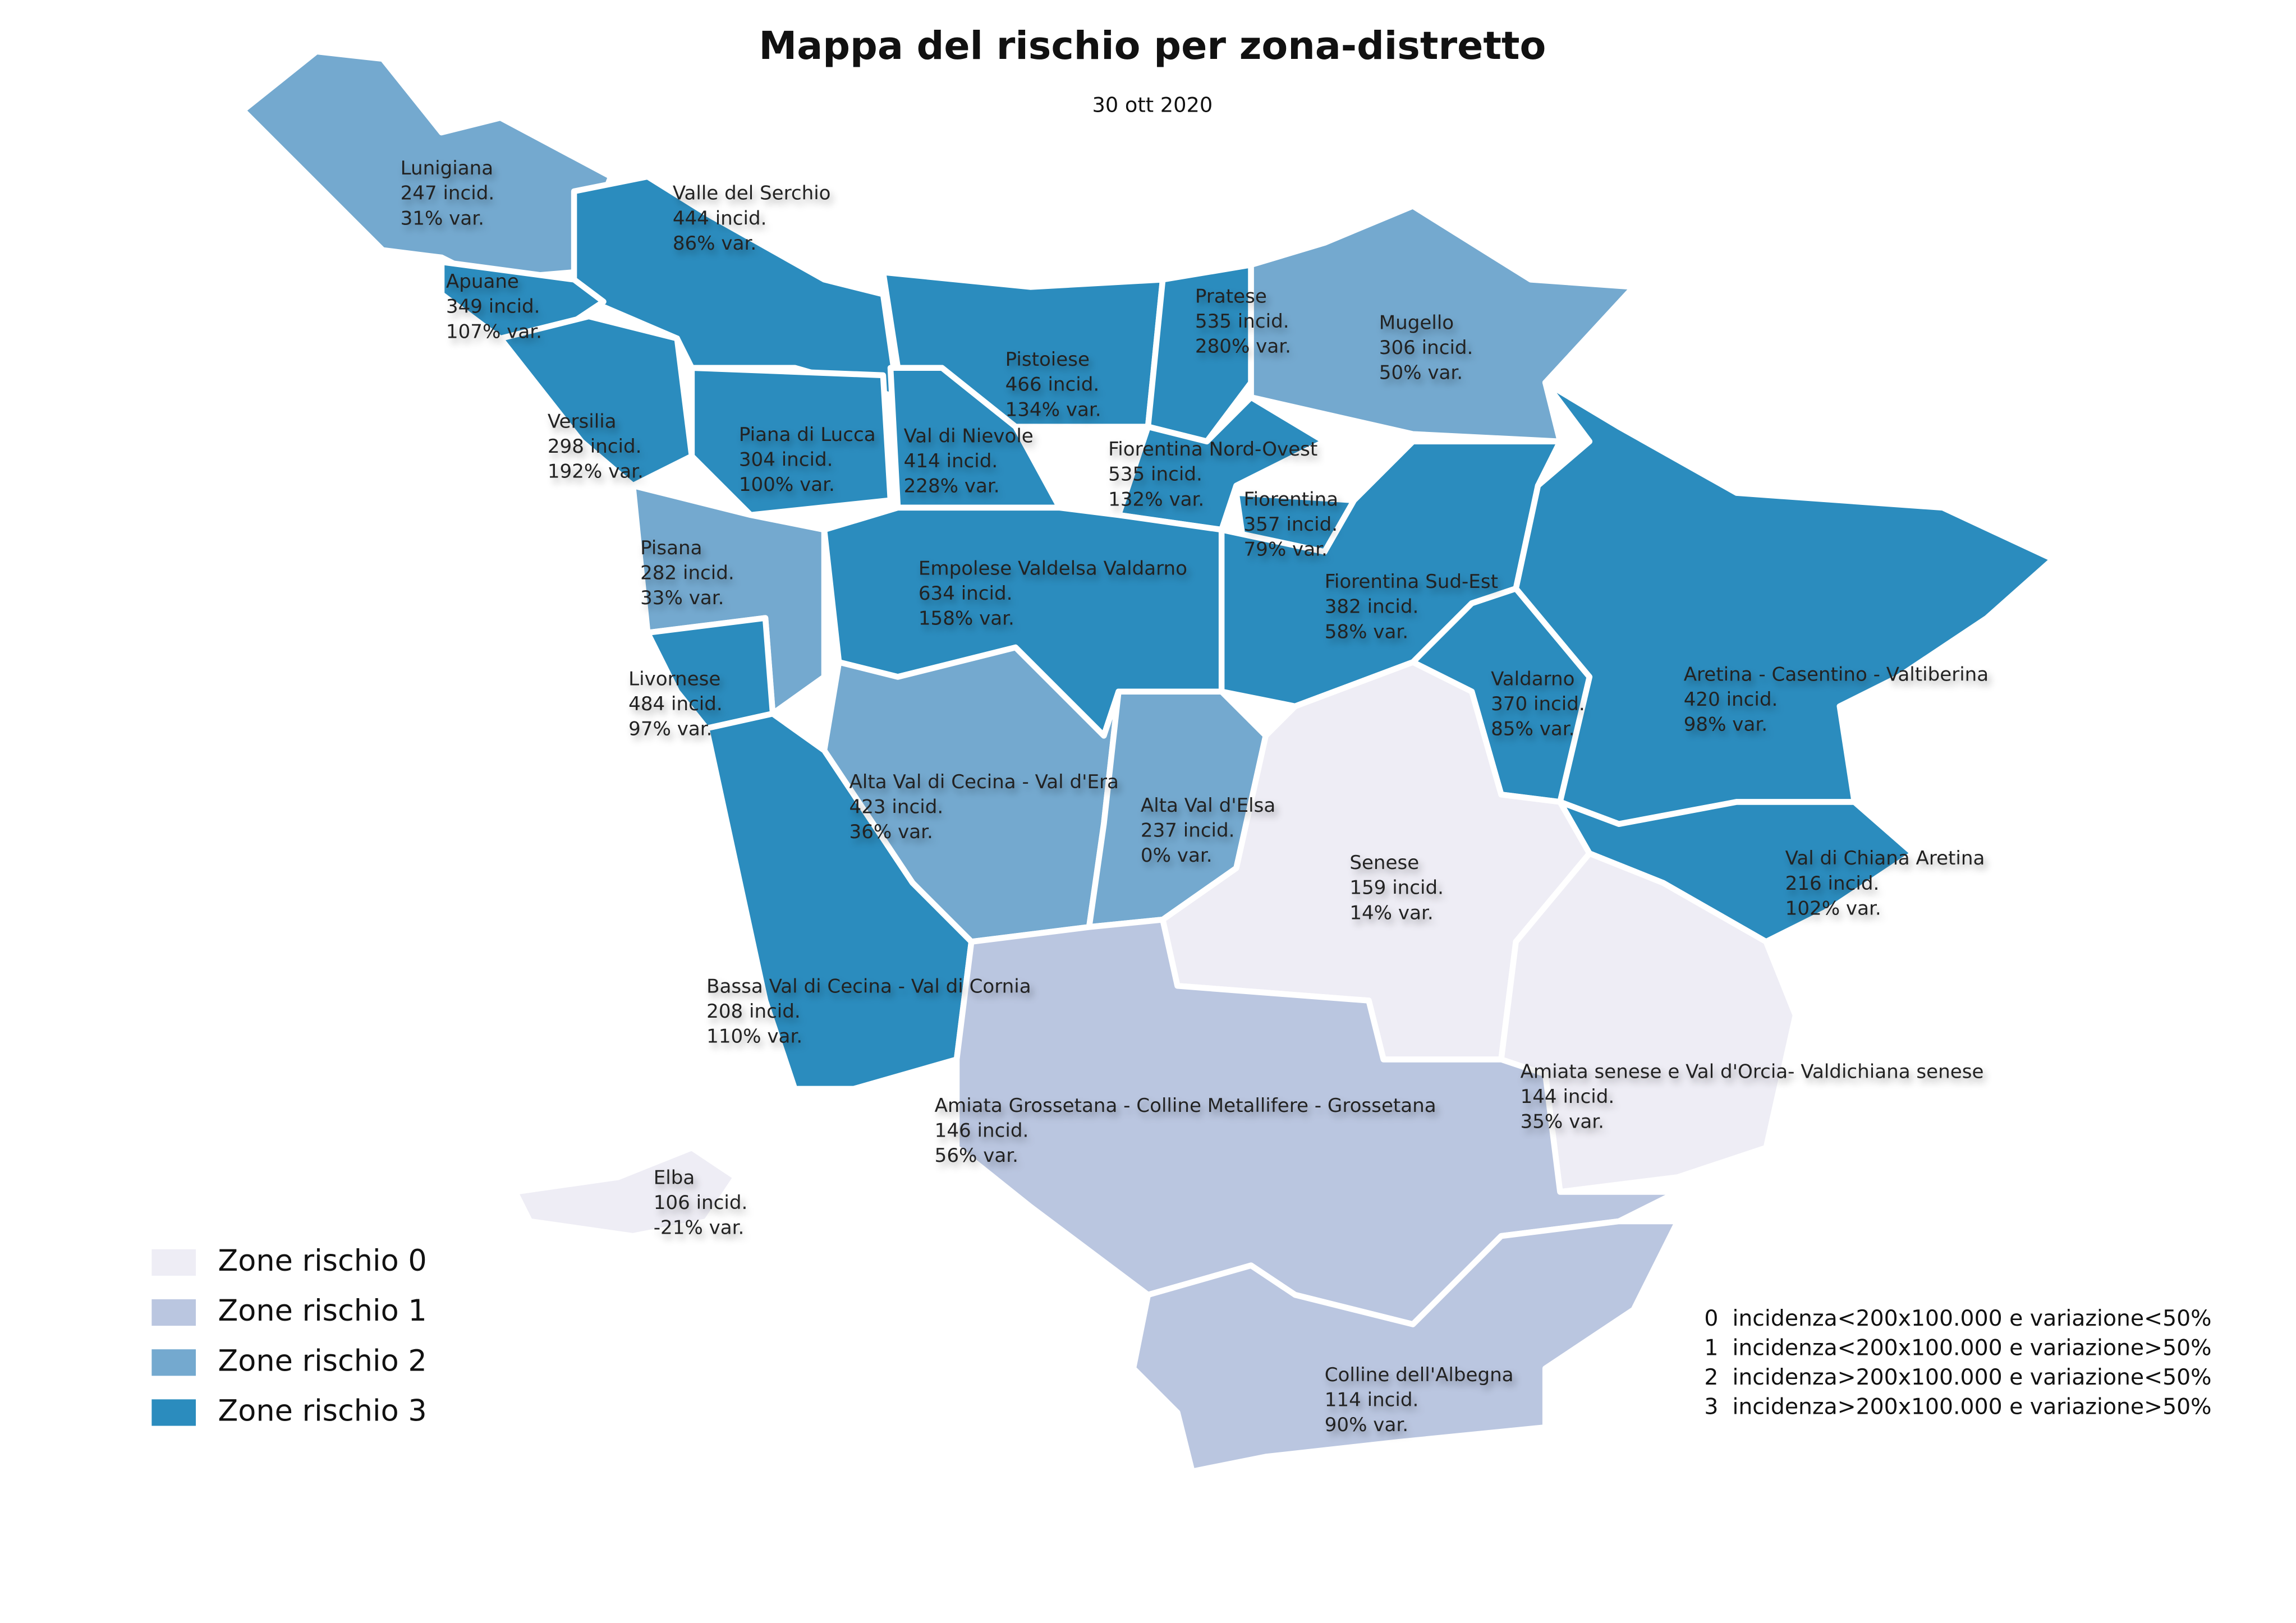  I want to click on zone-incidence: 357 incid., so click(1290, 524).